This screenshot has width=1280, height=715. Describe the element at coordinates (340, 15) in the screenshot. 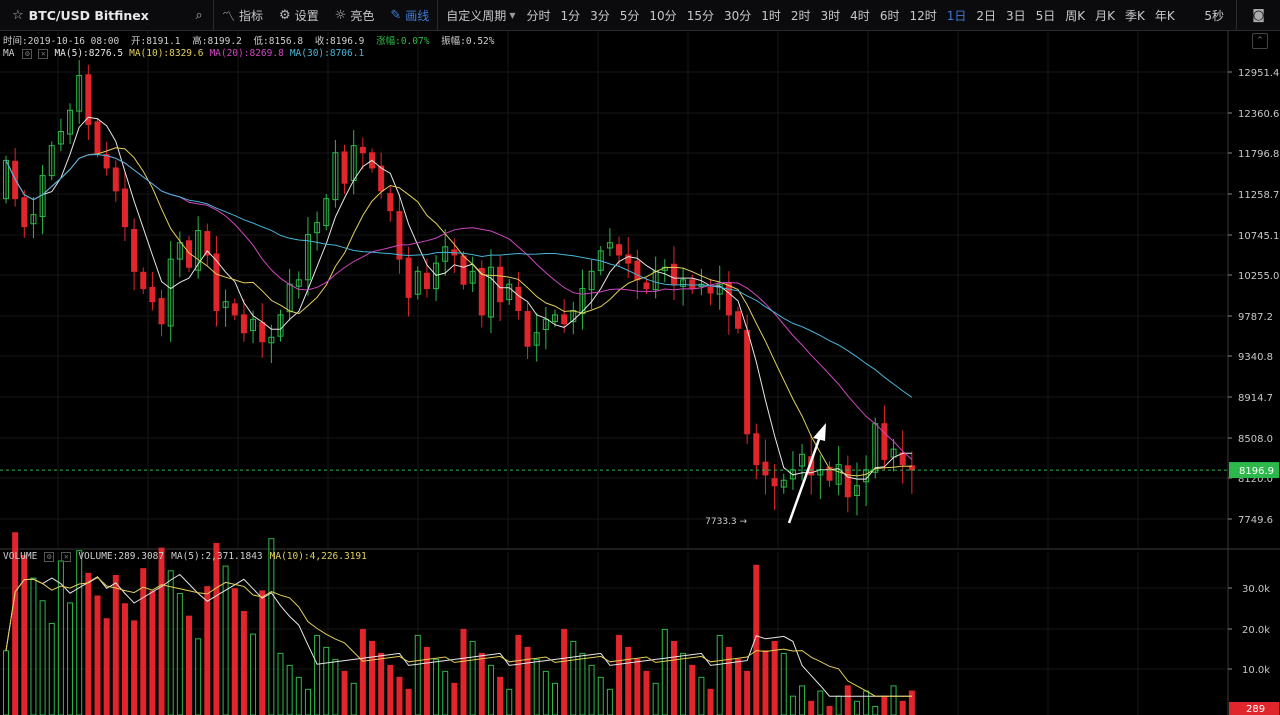

I see `sun-icon: ☼` at that location.